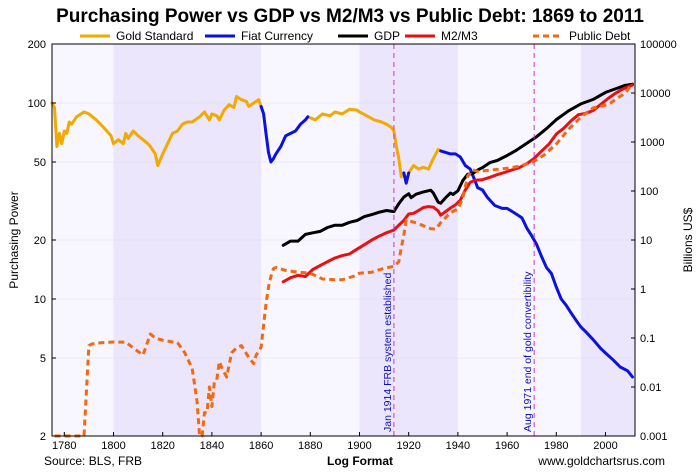 The height and width of the screenshot is (475, 700). Describe the element at coordinates (37, 45) in the screenshot. I see `left-tick-label-6: 200` at that location.